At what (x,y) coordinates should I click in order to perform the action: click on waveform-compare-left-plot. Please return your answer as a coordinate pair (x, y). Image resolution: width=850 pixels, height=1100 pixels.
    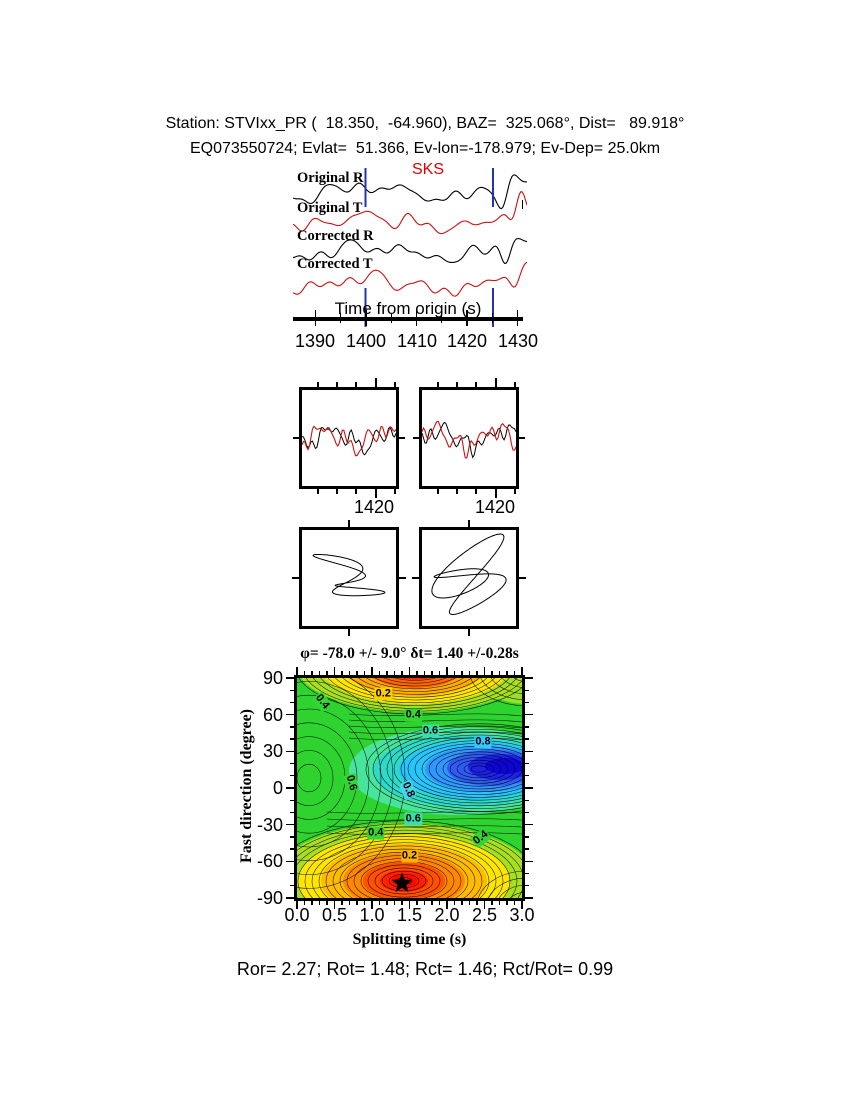
    Looking at the image, I should click on (349, 441).